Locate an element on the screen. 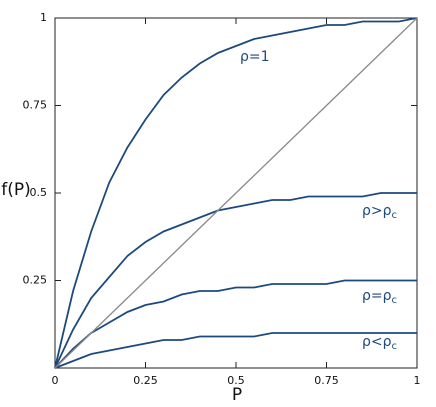  series-label-main: ρ=ρ is located at coordinates (377, 296).